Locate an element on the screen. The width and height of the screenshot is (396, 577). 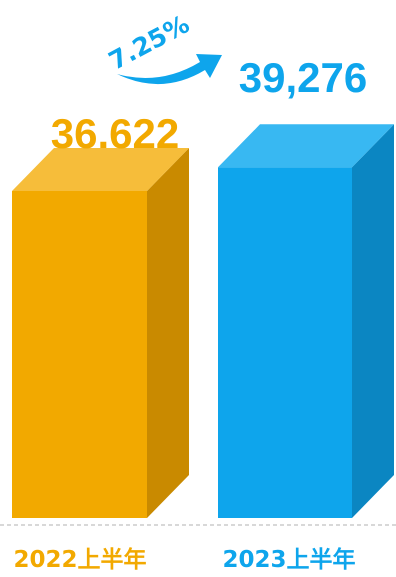
growth-annotation: 7.25% is located at coordinates (163, 47).